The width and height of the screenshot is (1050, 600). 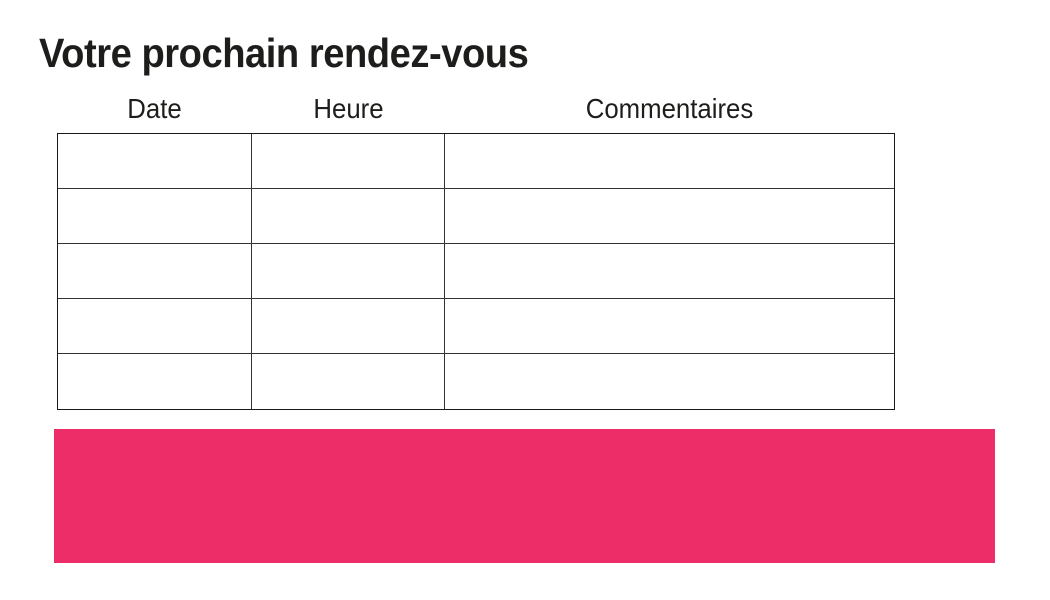 What do you see at coordinates (348, 108) in the screenshot?
I see `column-header-heure: Heure` at bounding box center [348, 108].